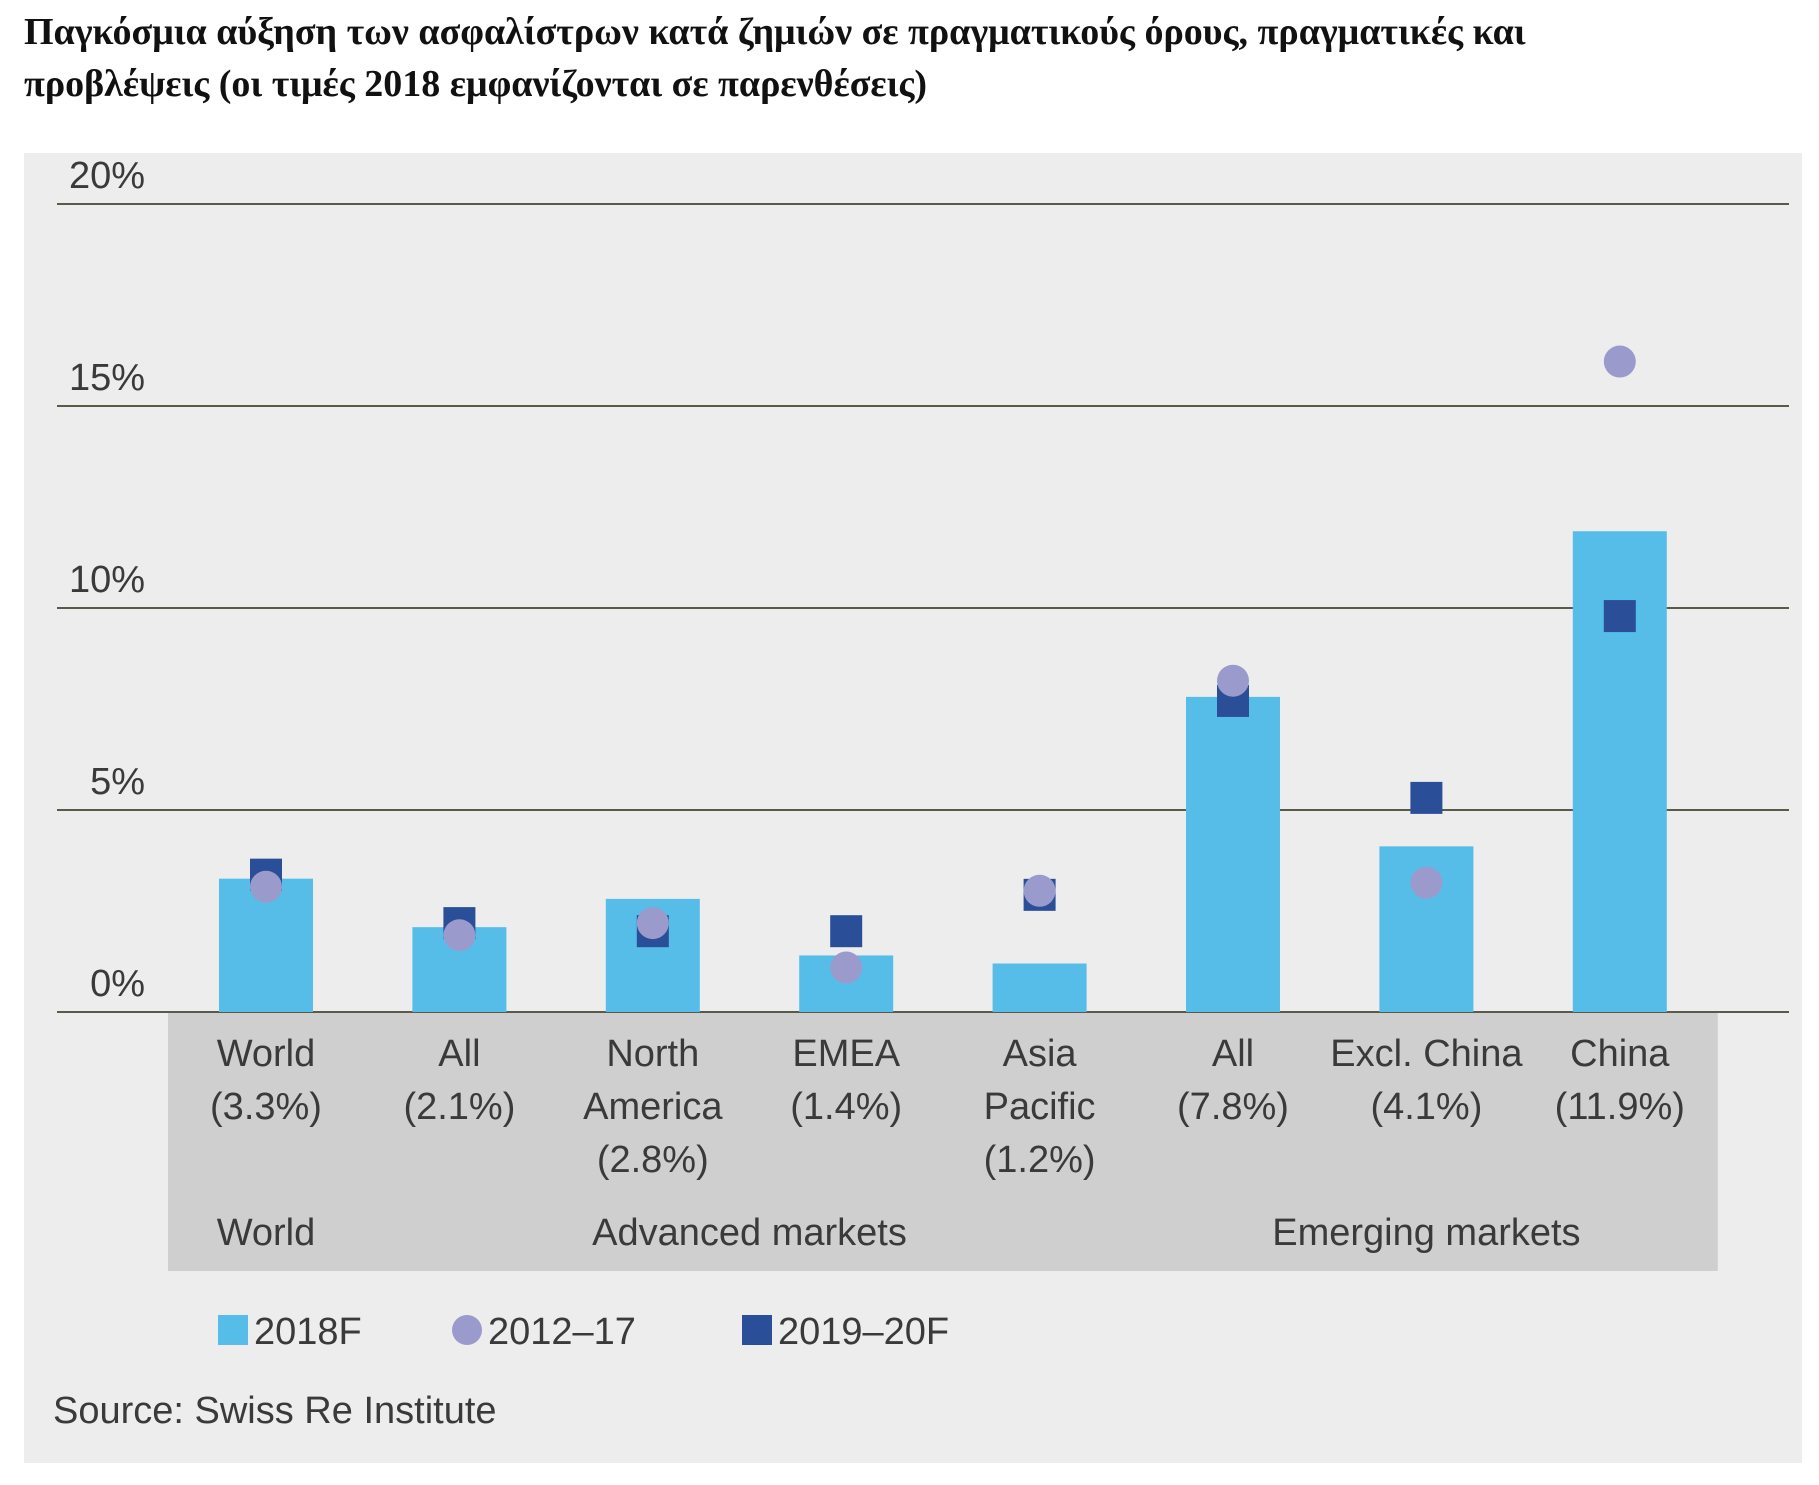 The height and width of the screenshot is (1485, 1819). What do you see at coordinates (1426, 1233) in the screenshot?
I see `group-label-2: Emerging markets` at bounding box center [1426, 1233].